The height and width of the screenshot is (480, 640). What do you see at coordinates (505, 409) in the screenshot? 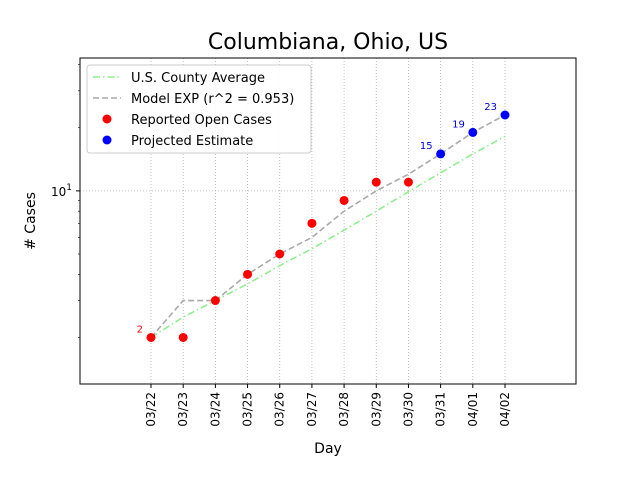
I see `x-tick-label: 04/02` at bounding box center [505, 409].